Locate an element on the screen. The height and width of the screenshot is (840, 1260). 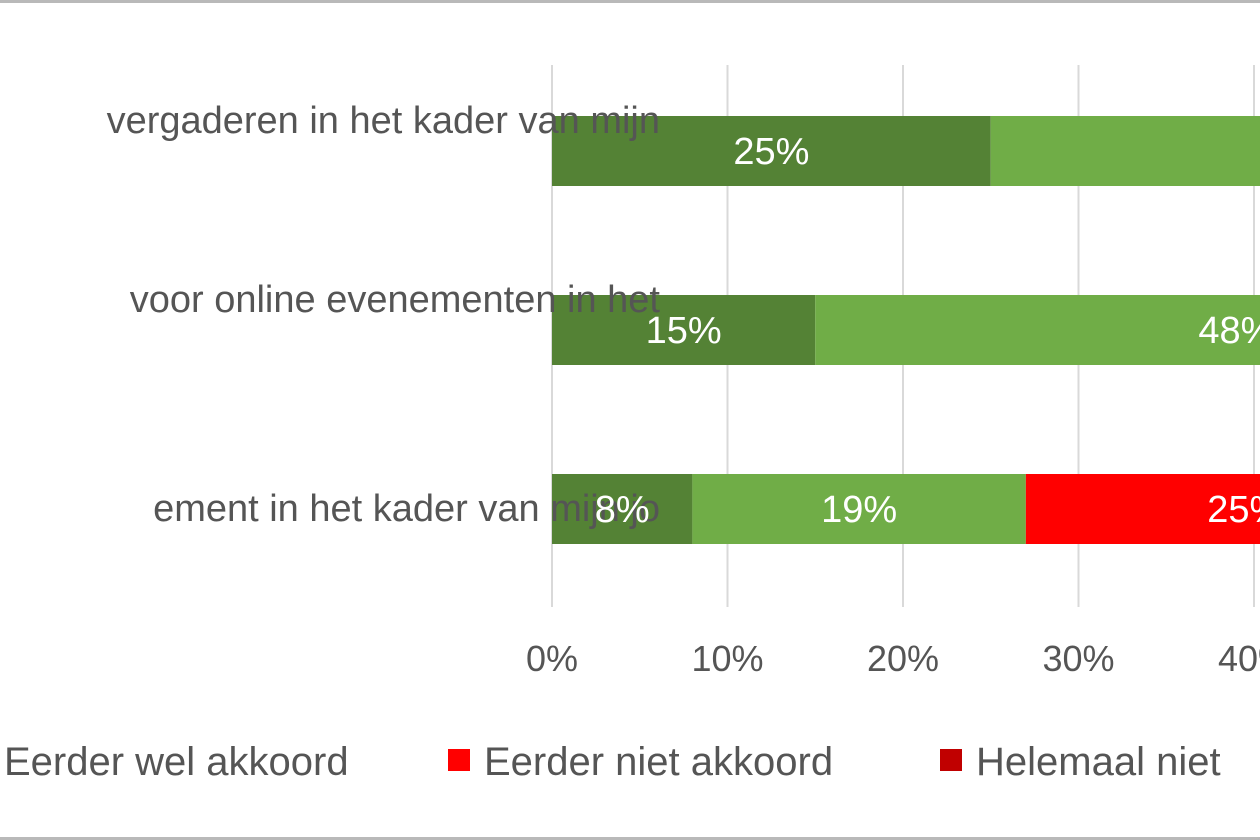
category-label: ement in het kader van mijn jo is located at coordinates (406, 509).